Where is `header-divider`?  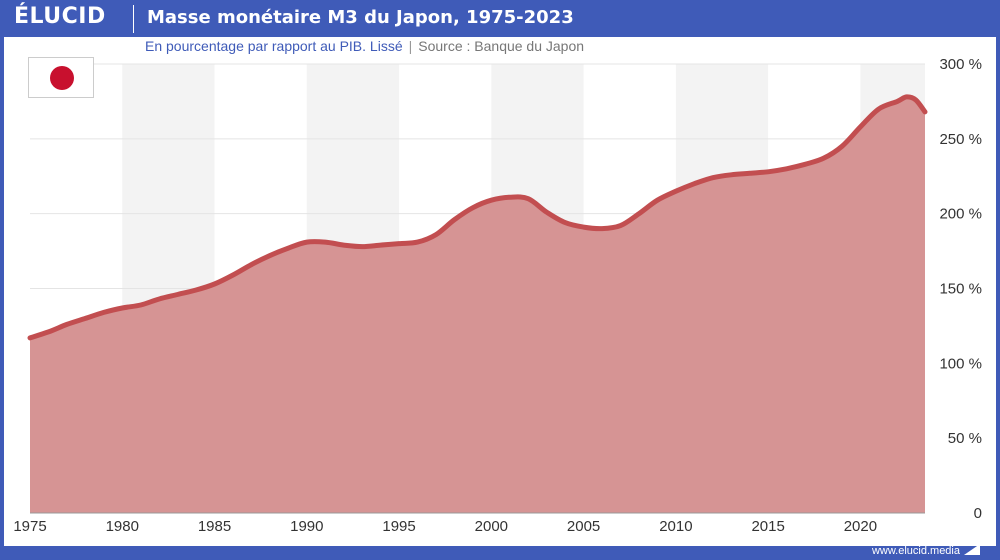
header-divider is located at coordinates (133, 19).